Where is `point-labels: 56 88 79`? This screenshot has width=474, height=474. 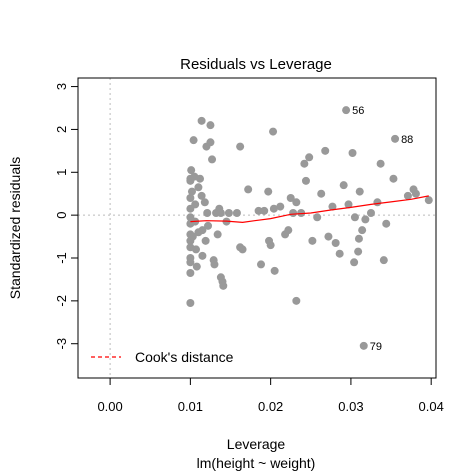 point-labels: 56 88 79 is located at coordinates (382, 229).